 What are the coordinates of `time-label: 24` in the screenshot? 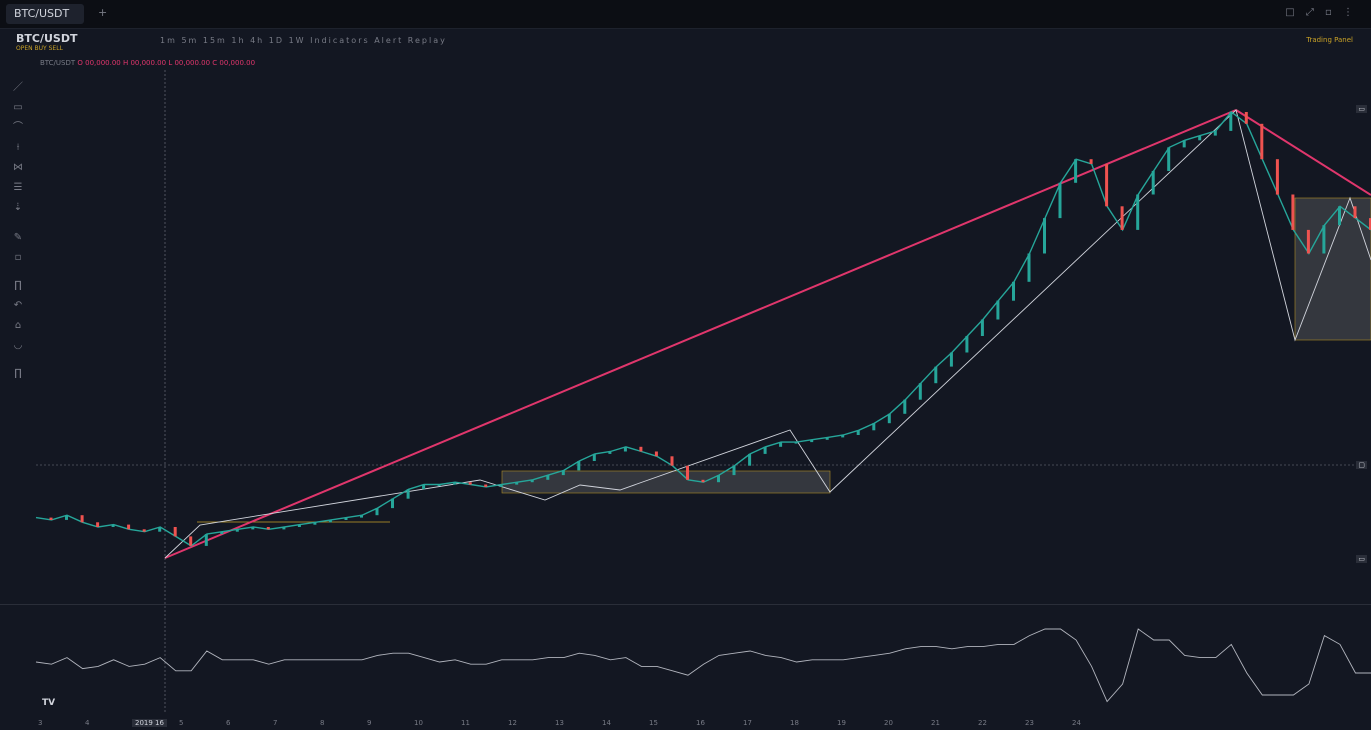 It's located at (1076, 723).